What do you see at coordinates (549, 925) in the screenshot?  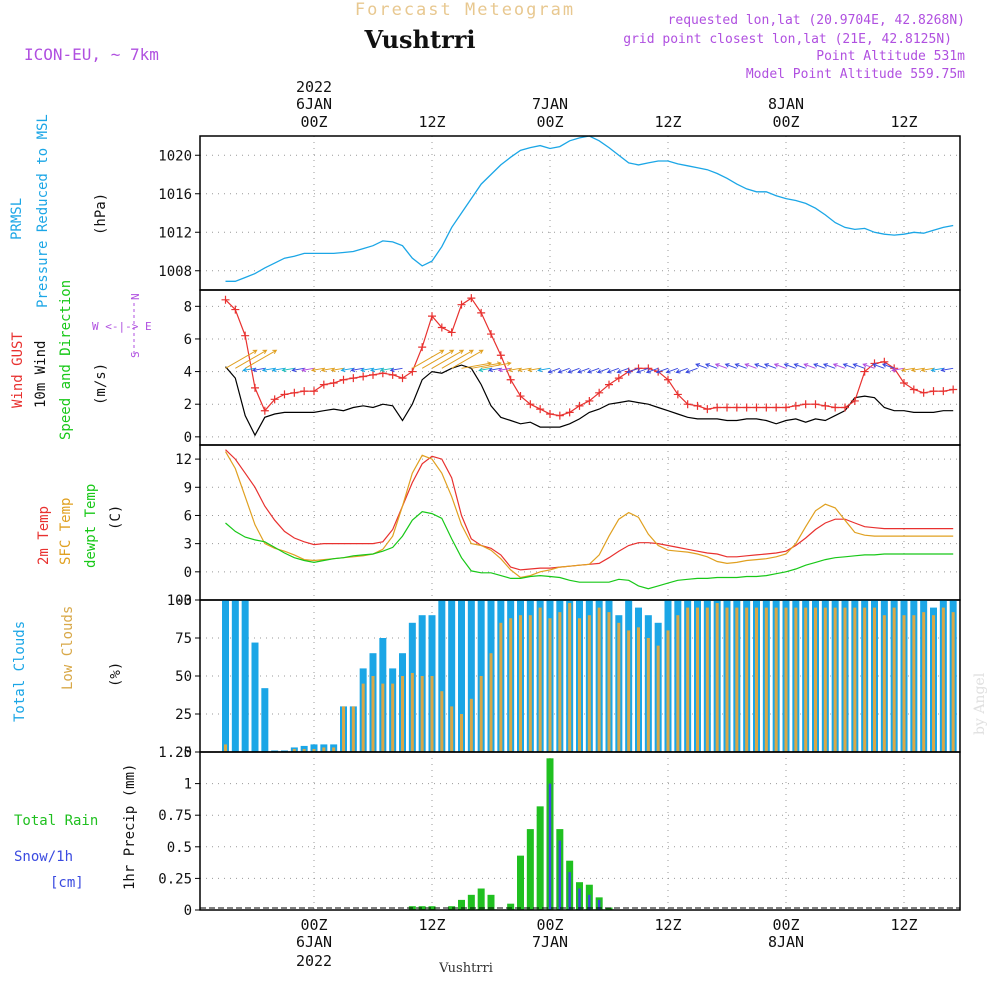 I see `bottom-hour-label: 00Z` at bounding box center [549, 925].